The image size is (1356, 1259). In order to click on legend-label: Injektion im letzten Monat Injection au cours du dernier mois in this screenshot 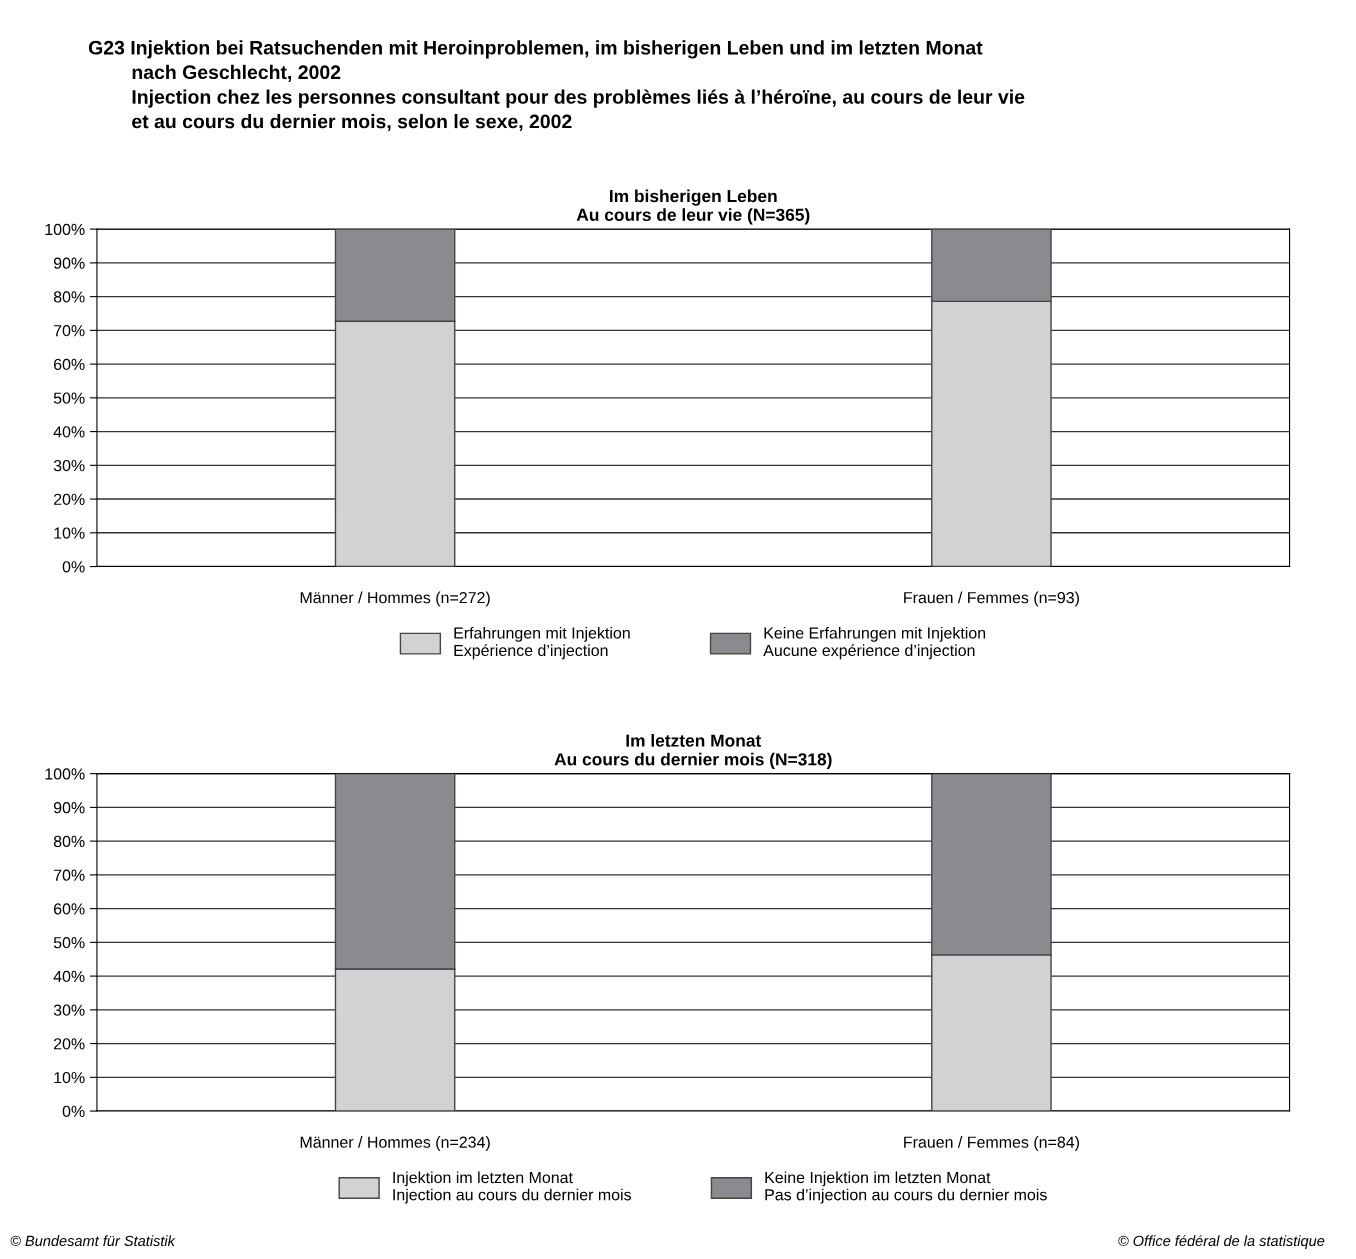, I will do `click(512, 1187)`.